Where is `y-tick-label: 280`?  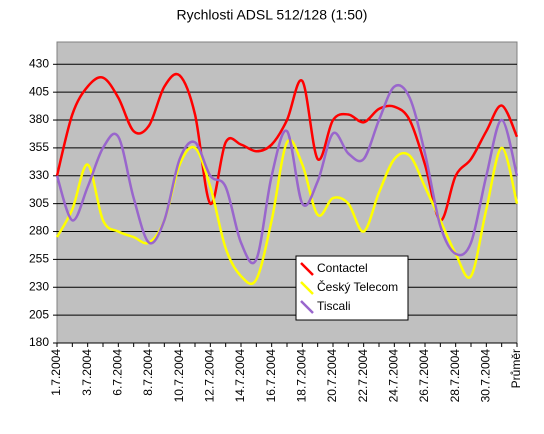
y-tick-label: 280 is located at coordinates (39, 231).